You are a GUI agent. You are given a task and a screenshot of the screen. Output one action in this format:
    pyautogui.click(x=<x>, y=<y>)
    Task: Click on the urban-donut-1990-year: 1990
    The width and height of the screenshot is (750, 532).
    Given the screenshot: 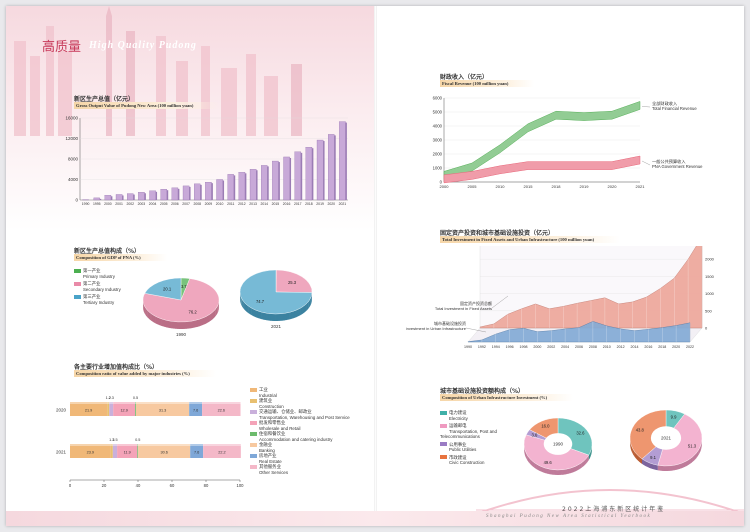 What is the action you would take?
    pyautogui.click(x=558, y=444)
    